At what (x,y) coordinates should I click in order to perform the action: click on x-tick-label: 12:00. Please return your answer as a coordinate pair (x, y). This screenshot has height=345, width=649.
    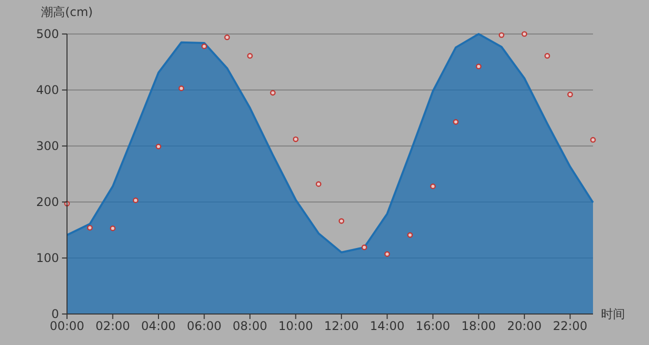
    Looking at the image, I should click on (341, 326).